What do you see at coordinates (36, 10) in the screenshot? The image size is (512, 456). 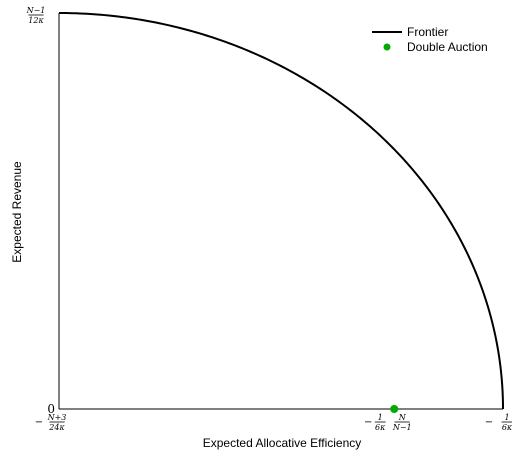 I see `tick-fraction-numerator: N−1` at bounding box center [36, 10].